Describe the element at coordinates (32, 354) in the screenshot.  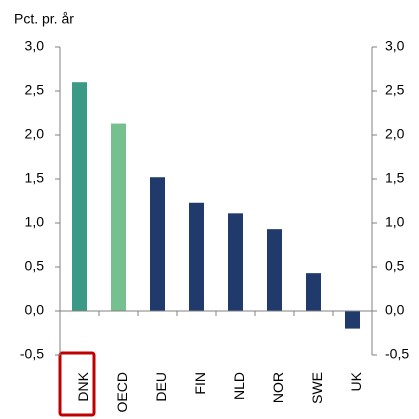
I see `y-tick-label: -0,5` at that location.